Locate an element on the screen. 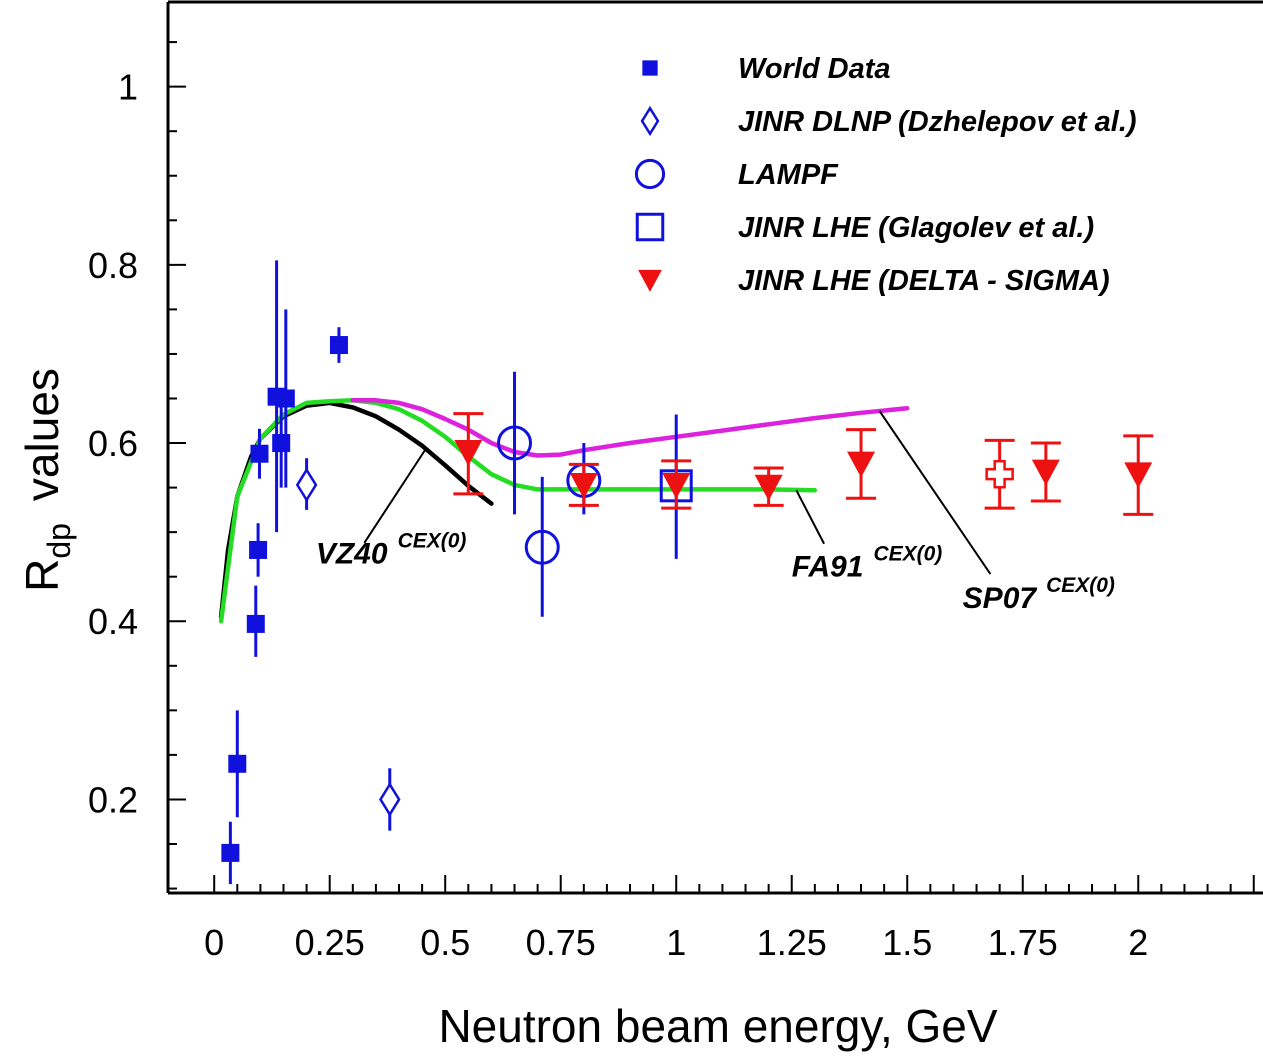  annotation-fa91: FA91 CEX(0) is located at coordinates (867, 563).